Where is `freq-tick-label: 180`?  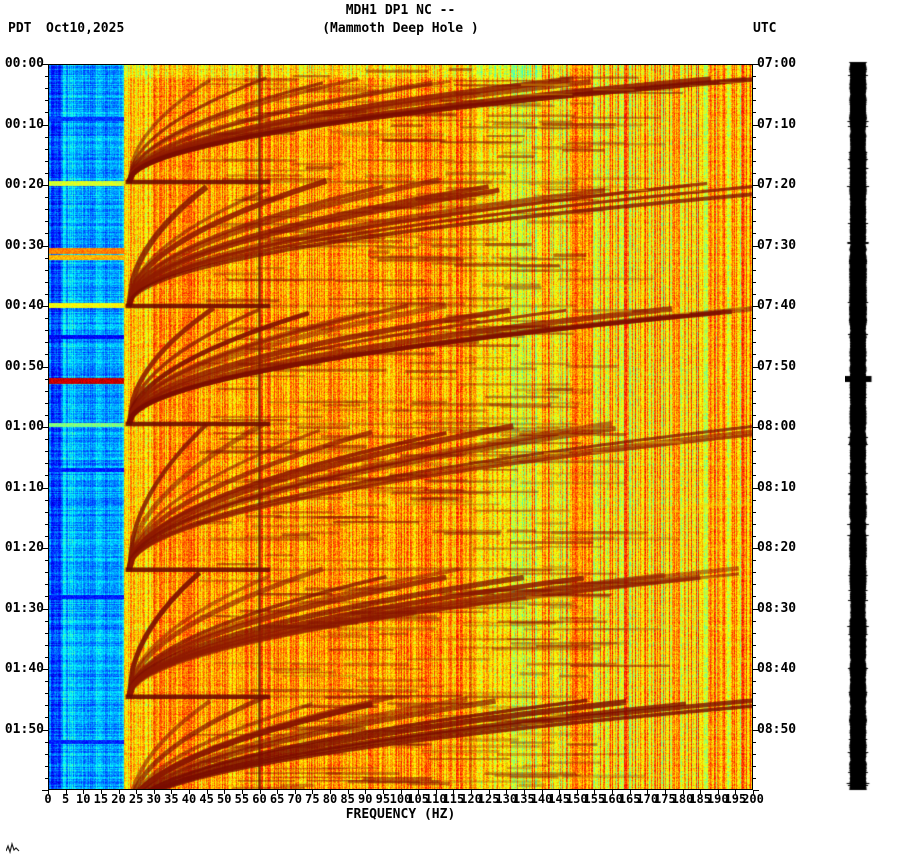 freq-tick-label: 180 is located at coordinates (682, 799).